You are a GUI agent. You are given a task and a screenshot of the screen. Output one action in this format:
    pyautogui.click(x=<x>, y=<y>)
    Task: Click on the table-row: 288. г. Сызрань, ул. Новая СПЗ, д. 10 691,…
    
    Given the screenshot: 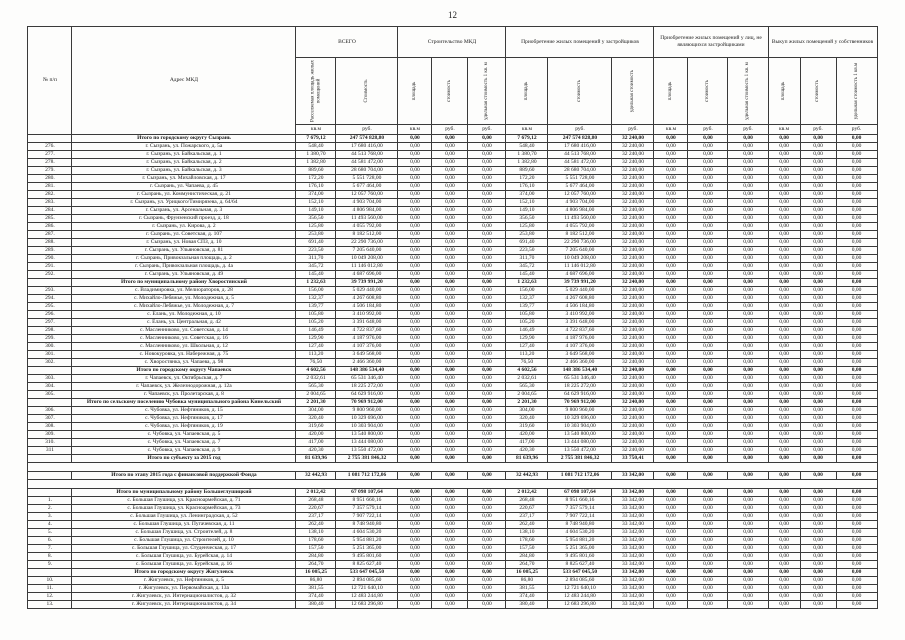 What is the action you would take?
    pyautogui.click(x=452, y=242)
    